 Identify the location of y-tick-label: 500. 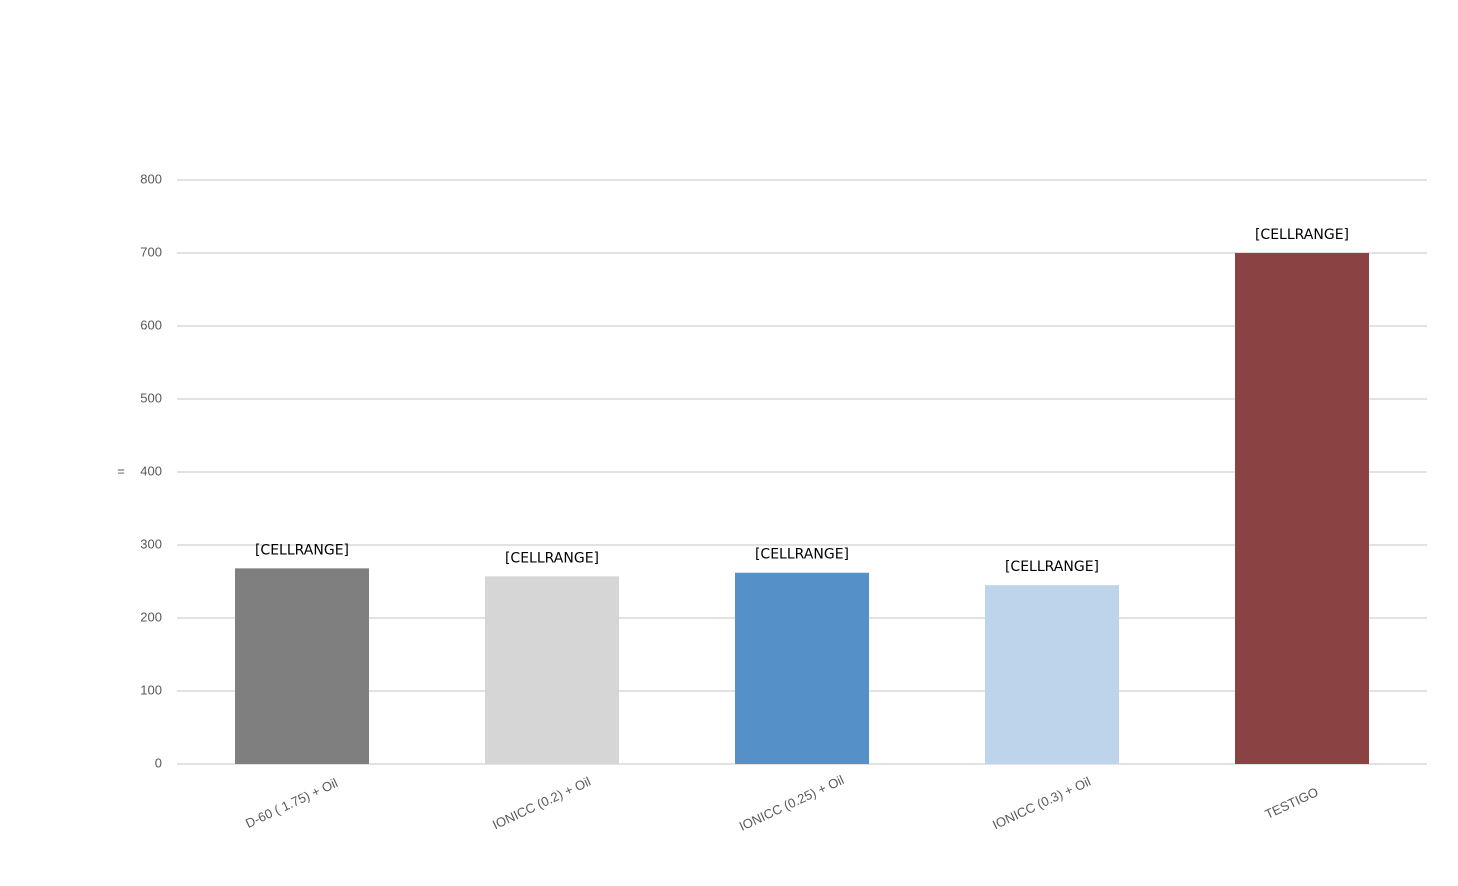
(151, 397).